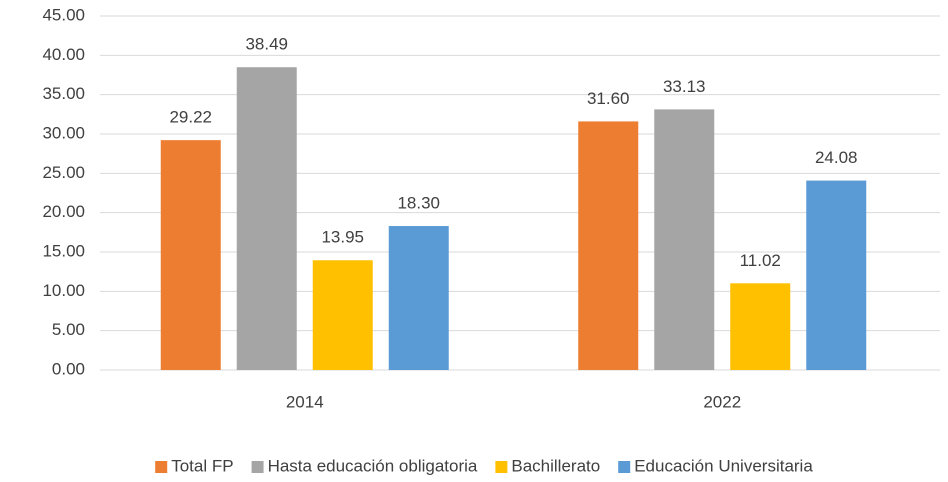  I want to click on y-tick-label: 15.00, so click(63, 250).